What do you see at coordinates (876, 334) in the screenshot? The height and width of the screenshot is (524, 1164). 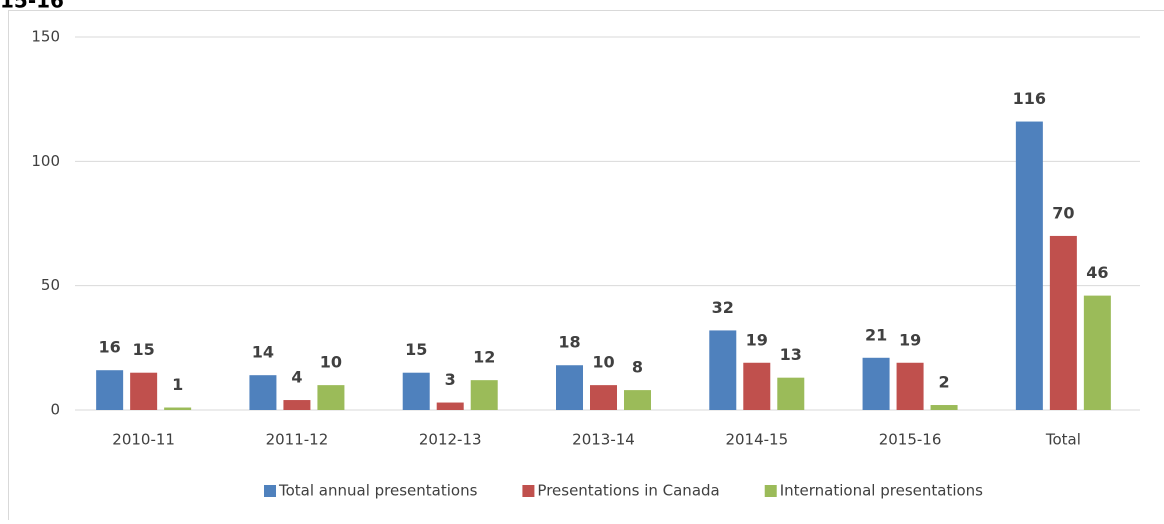 I see `value-label: 21` at bounding box center [876, 334].